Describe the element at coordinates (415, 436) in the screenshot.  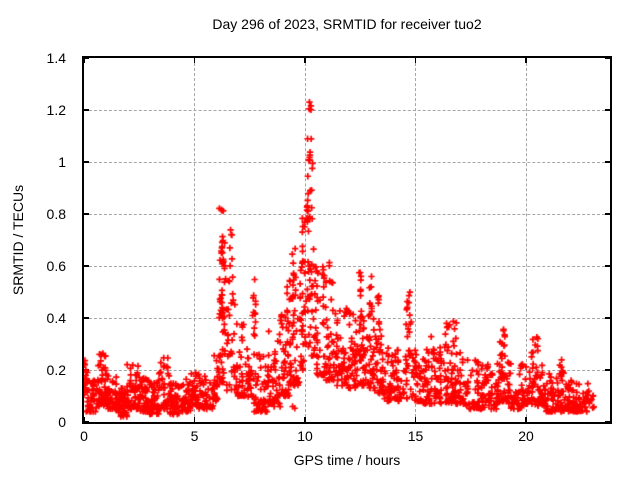
I see `x-tick-label-15: 15` at that location.